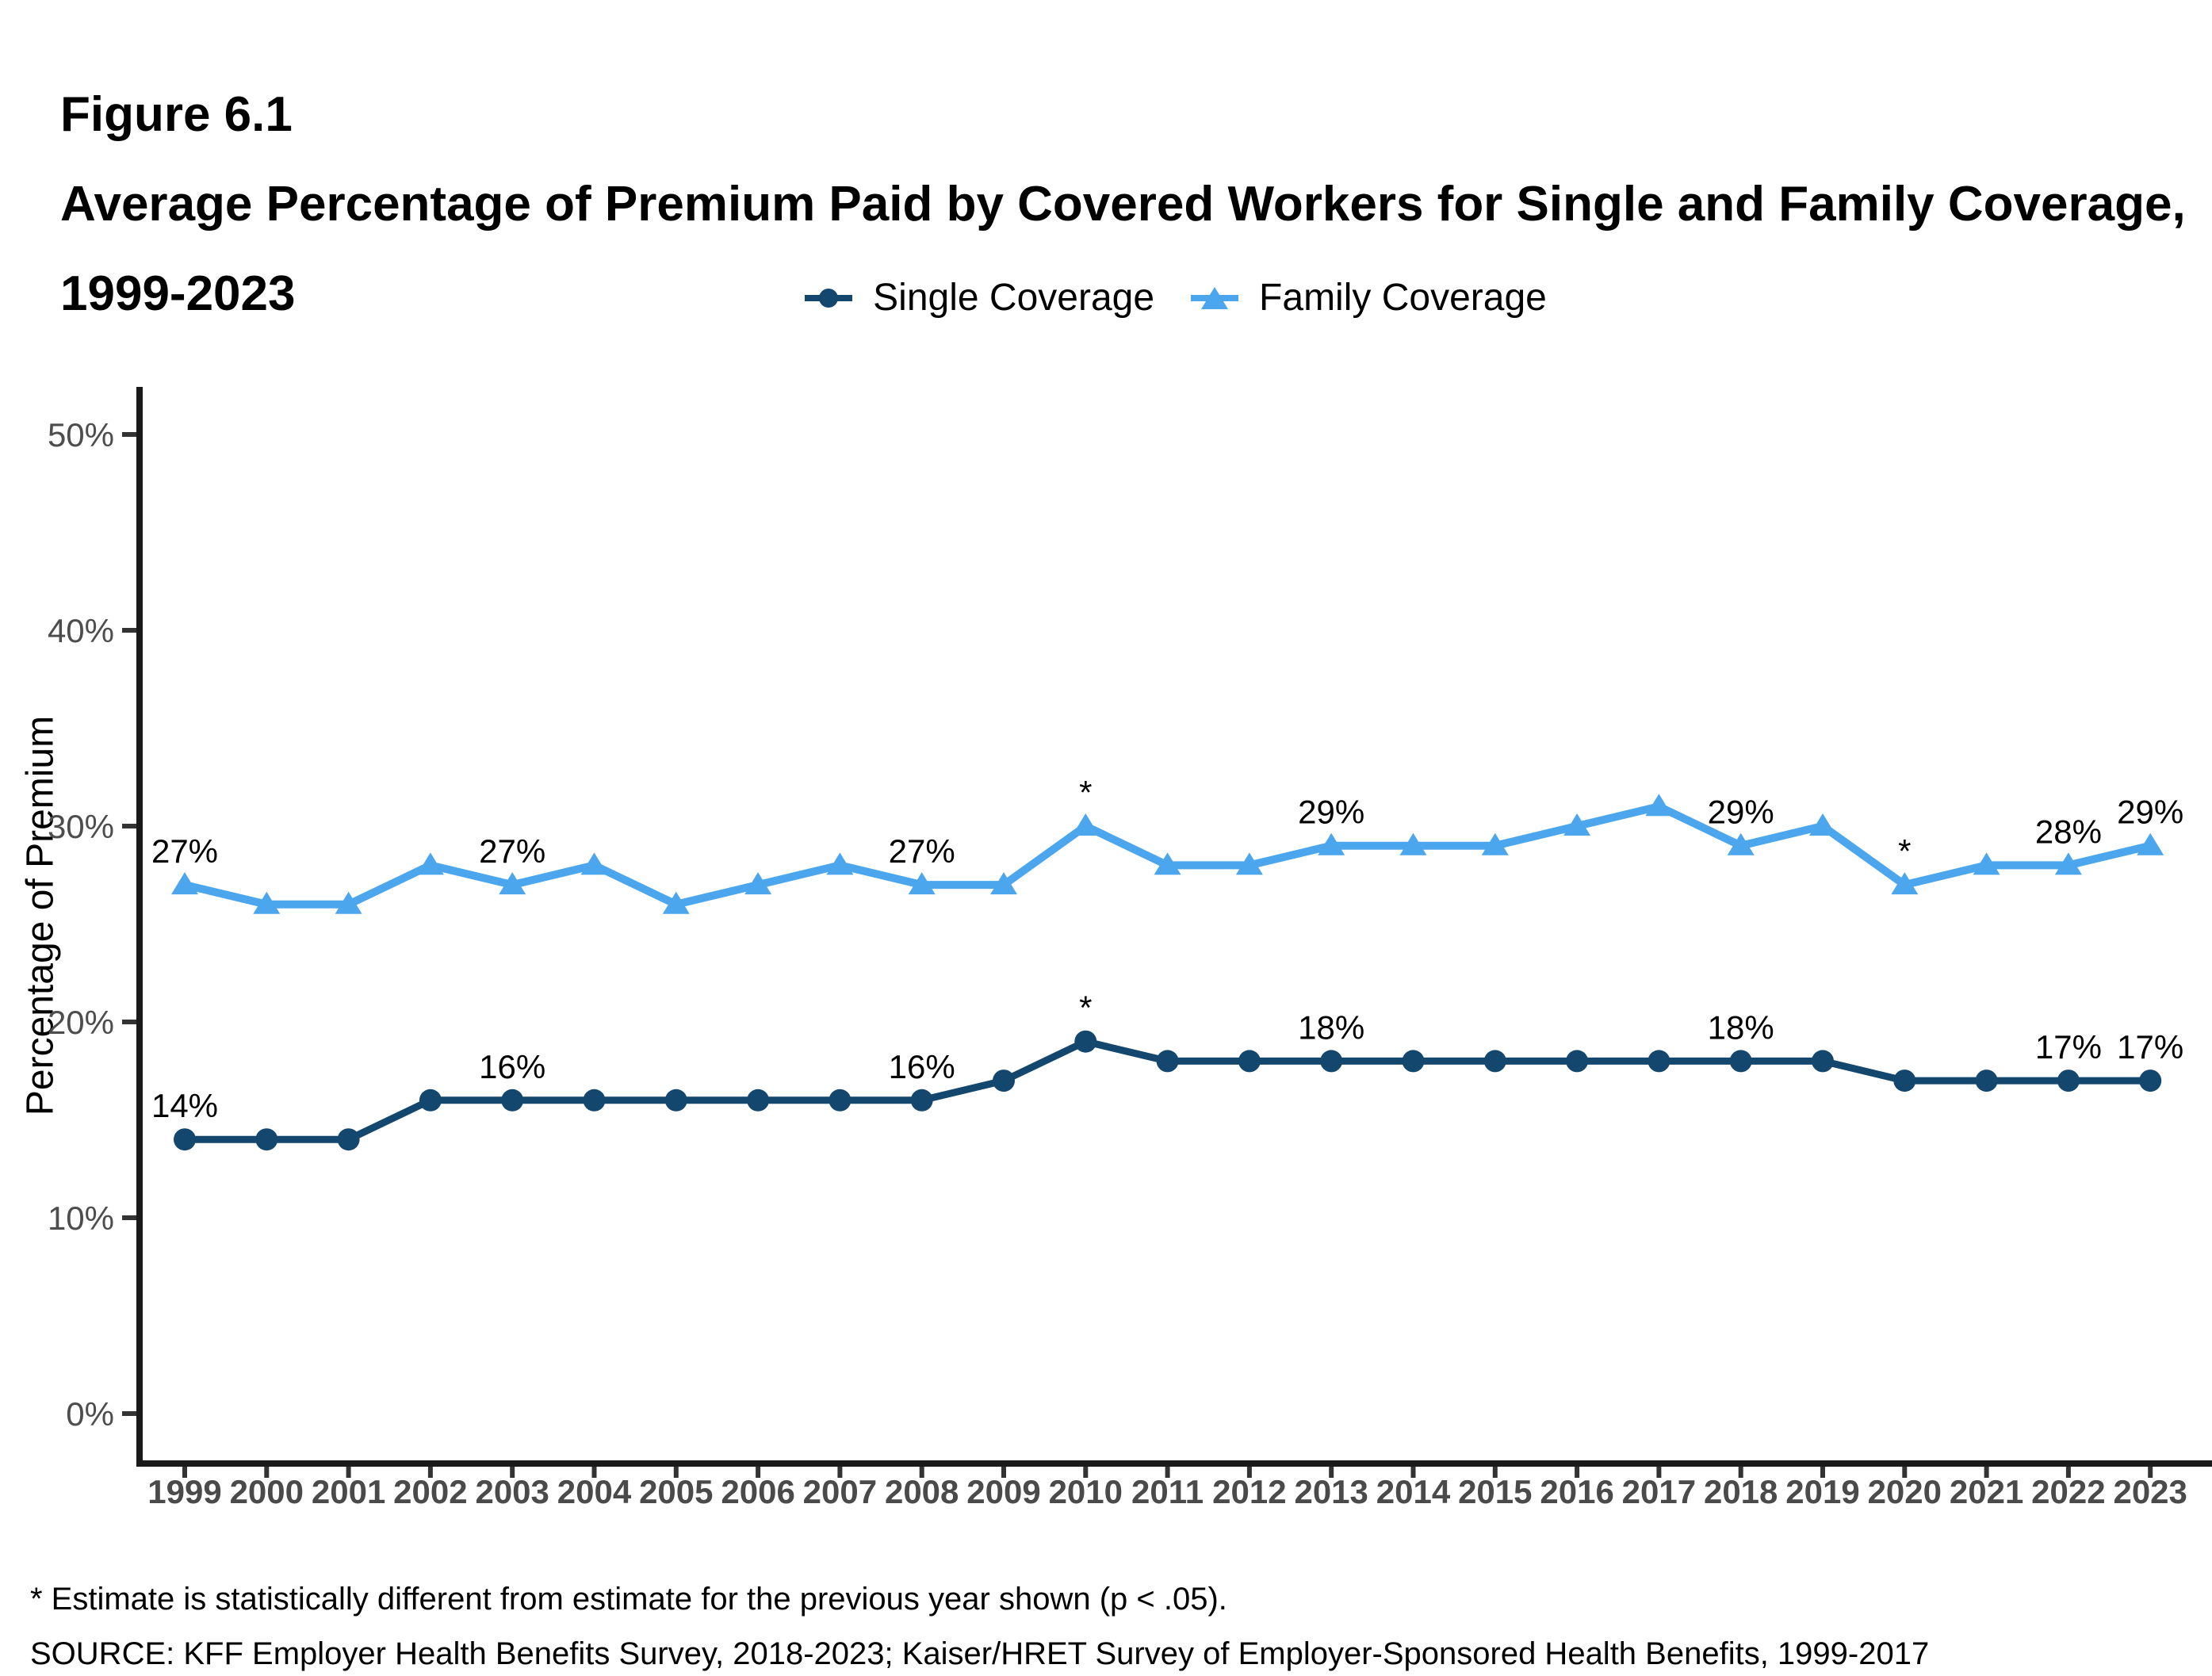 This screenshot has width=2212, height=1676. Describe the element at coordinates (1086, 1008) in the screenshot. I see `single-coverage-point-label: *` at that location.